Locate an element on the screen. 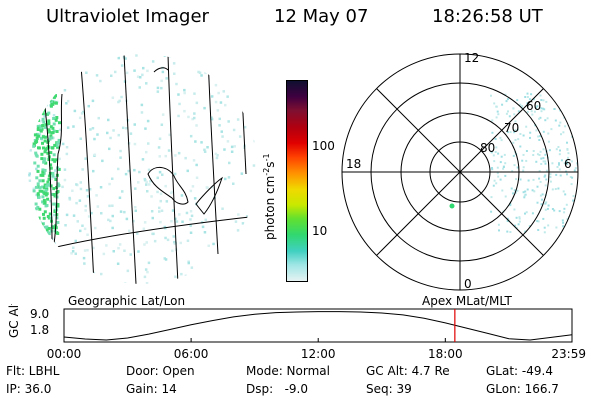  chart-frame is located at coordinates (318, 325).